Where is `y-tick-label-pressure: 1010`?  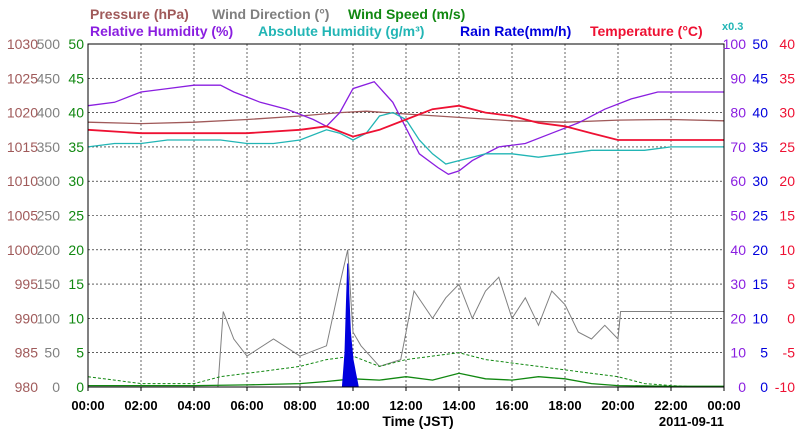
y-tick-label-pressure: 1010 is located at coordinates (22, 181).